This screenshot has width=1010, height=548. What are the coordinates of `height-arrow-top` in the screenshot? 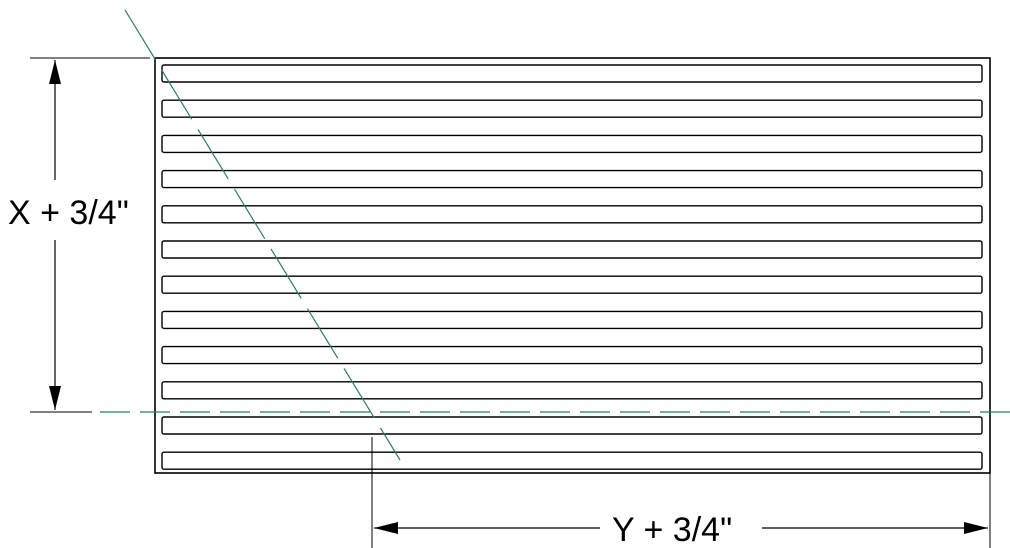 It's located at (55, 72).